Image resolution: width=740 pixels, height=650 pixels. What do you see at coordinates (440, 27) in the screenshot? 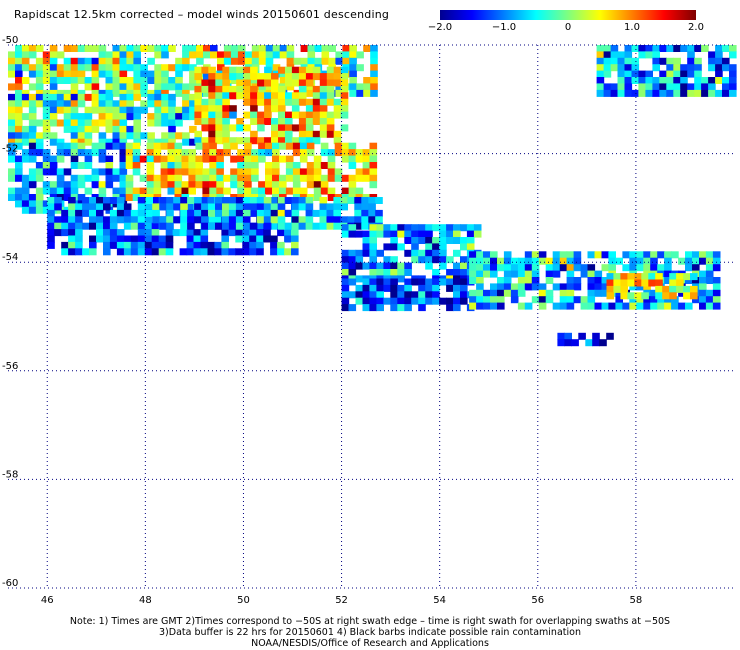
I see `colorbar-tick-label: −2.0` at bounding box center [440, 27].